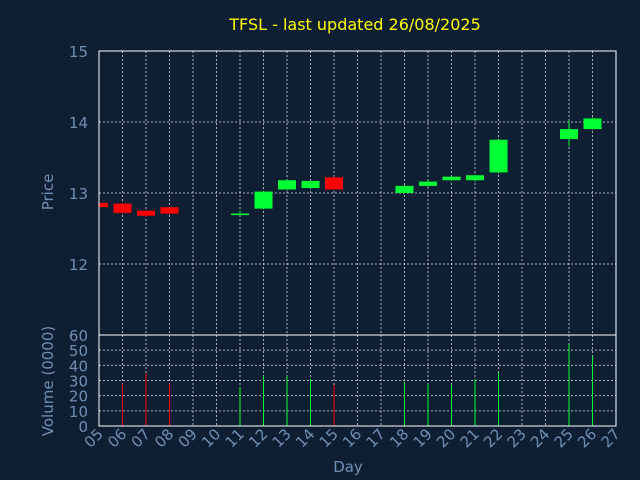  What do you see at coordinates (354, 24) in the screenshot?
I see `chart-title: TFSL - last updated 26/08/2025` at bounding box center [354, 24].